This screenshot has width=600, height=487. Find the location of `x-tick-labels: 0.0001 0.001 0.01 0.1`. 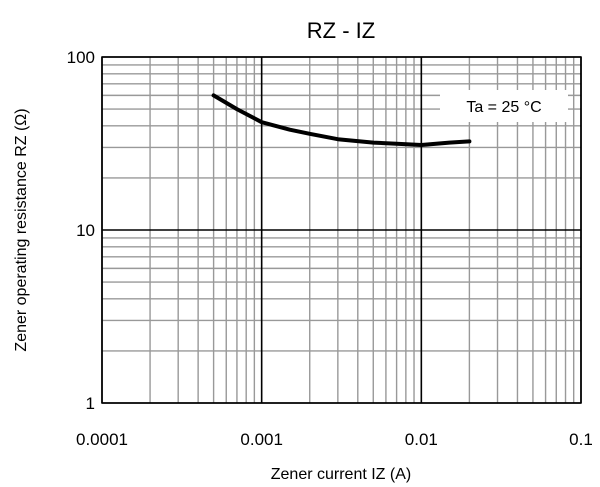

x-tick-labels: 0.0001 0.001 0.01 0.1 is located at coordinates (334, 439).